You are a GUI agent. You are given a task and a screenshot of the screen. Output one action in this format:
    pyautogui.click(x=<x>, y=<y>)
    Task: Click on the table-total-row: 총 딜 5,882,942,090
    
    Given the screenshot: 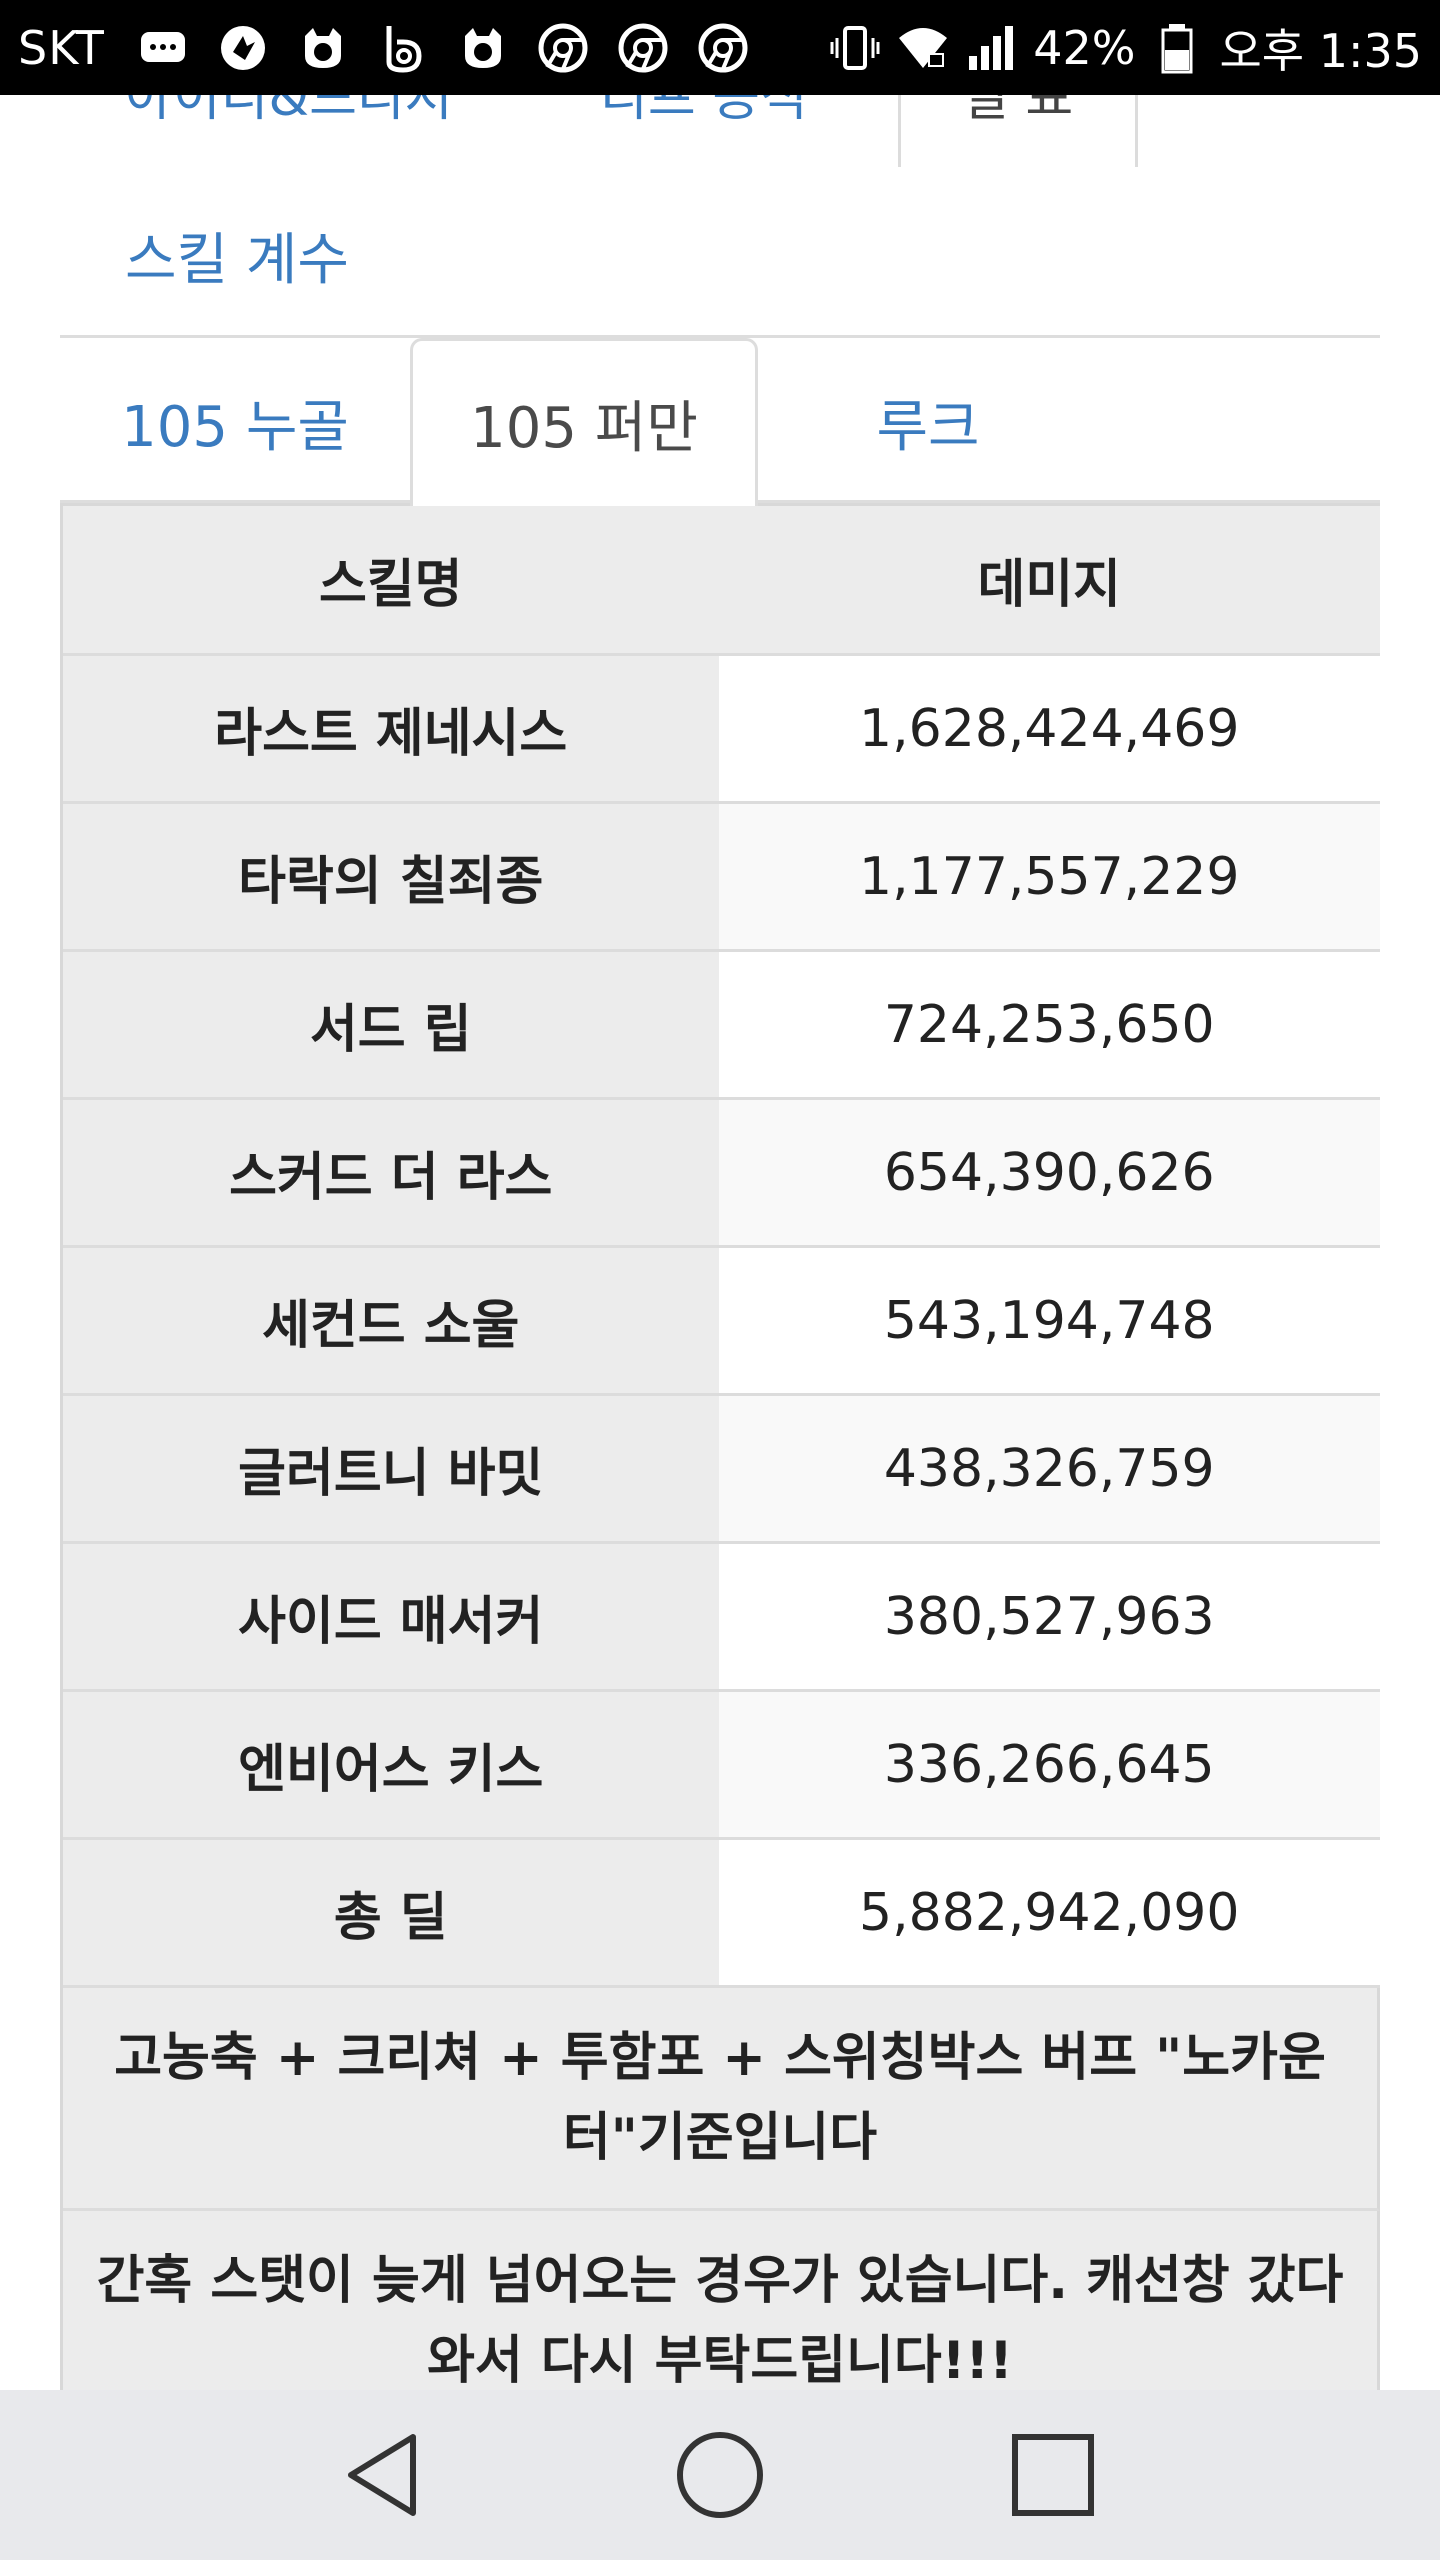 What is the action you would take?
    pyautogui.click(x=721, y=1914)
    